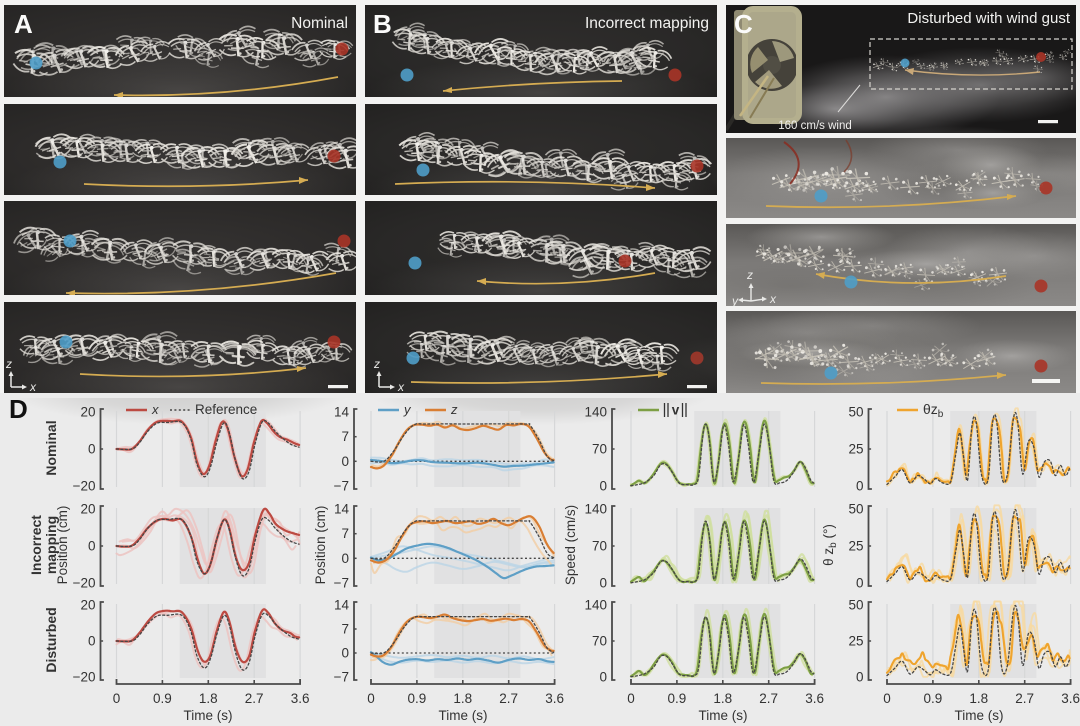 The height and width of the screenshot is (726, 1080). I want to click on svg-text: v, so click(676, 410).